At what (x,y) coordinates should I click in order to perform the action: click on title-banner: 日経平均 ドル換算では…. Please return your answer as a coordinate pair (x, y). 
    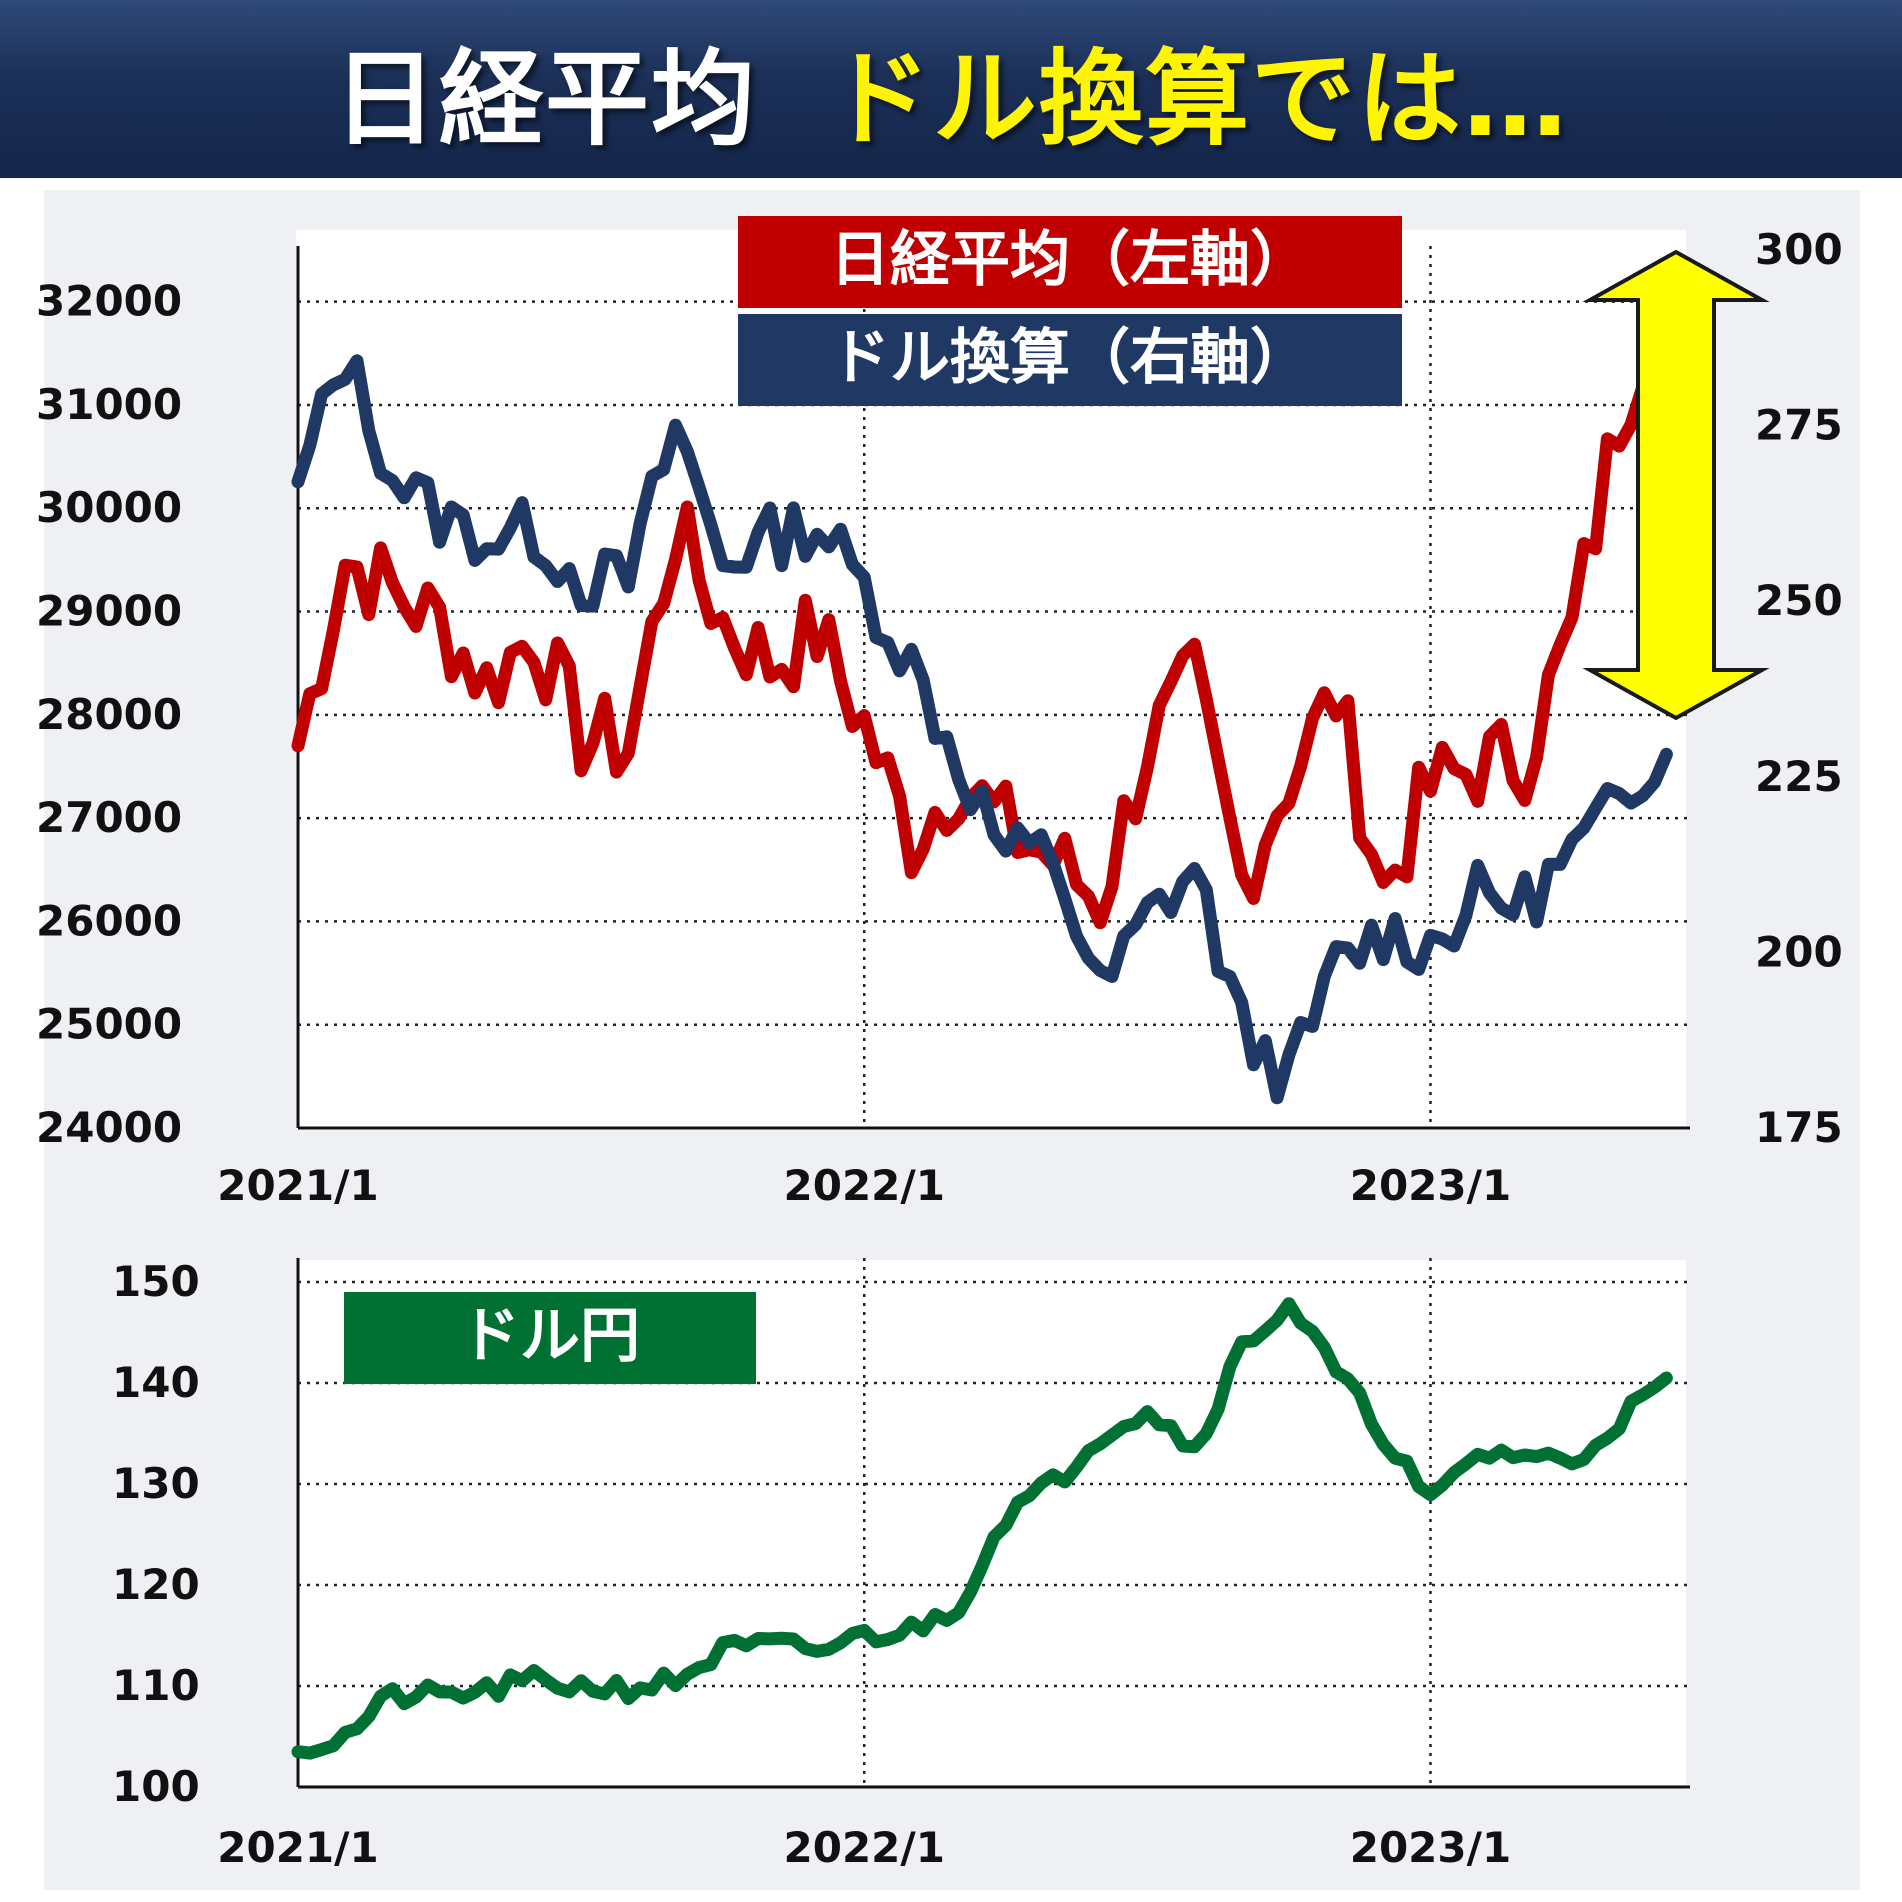
    Looking at the image, I should click on (951, 89).